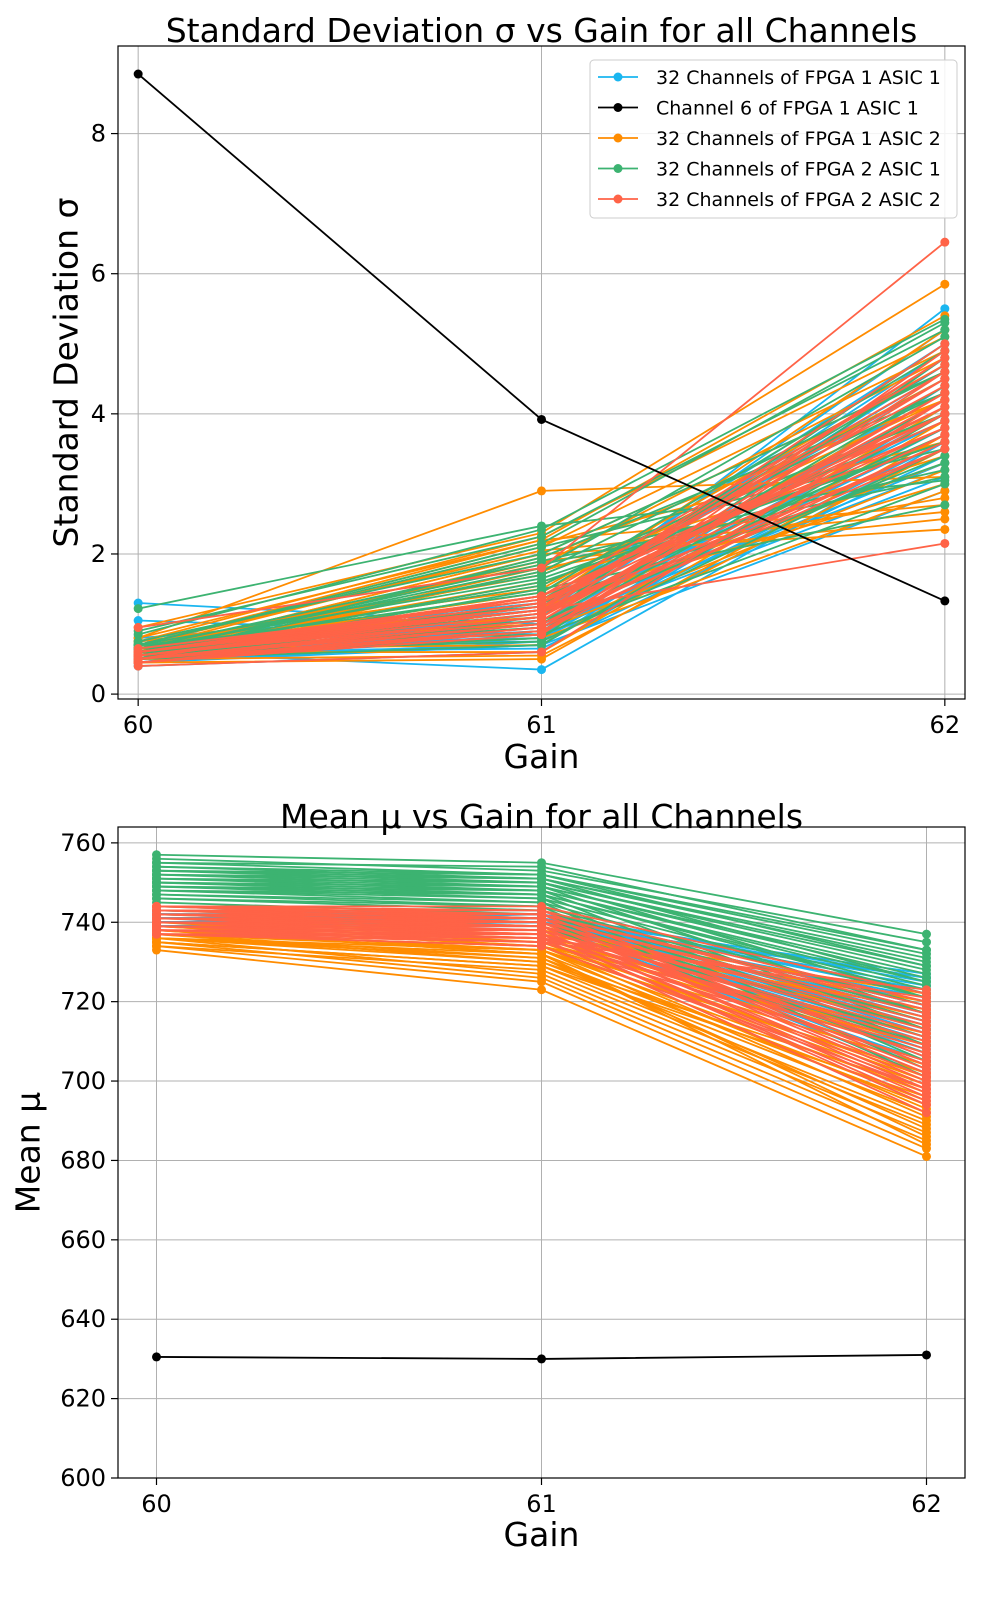 The width and height of the screenshot is (1000, 1600). Describe the element at coordinates (83, 1478) in the screenshot. I see `y-tick-label: 600` at that location.